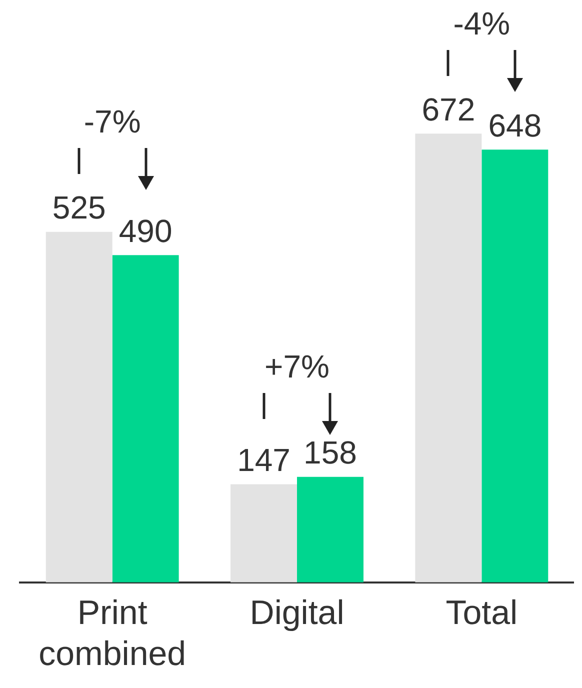 The image size is (582, 688). Describe the element at coordinates (112, 633) in the screenshot. I see `x-tick-label: Print combined` at that location.